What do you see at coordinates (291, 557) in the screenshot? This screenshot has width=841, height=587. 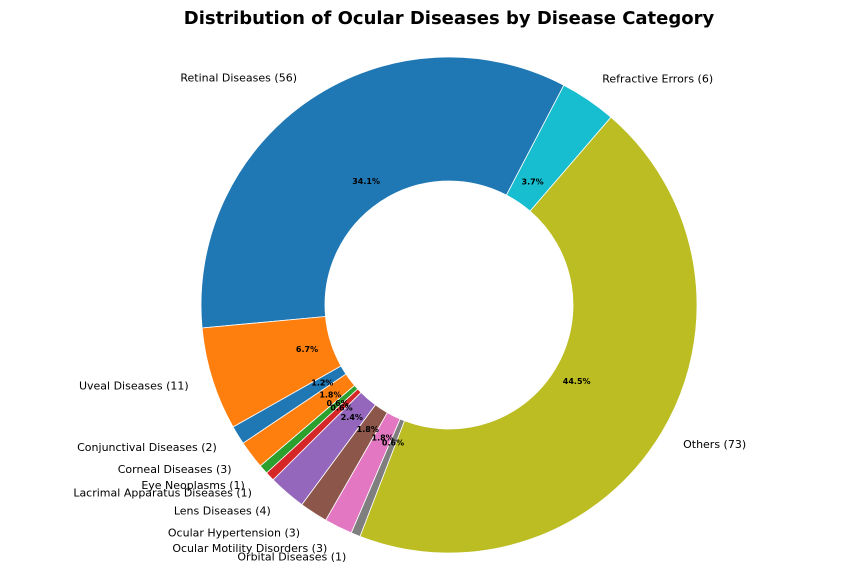 I see `slice-label-9: Orbital Diseases (1)` at bounding box center [291, 557].